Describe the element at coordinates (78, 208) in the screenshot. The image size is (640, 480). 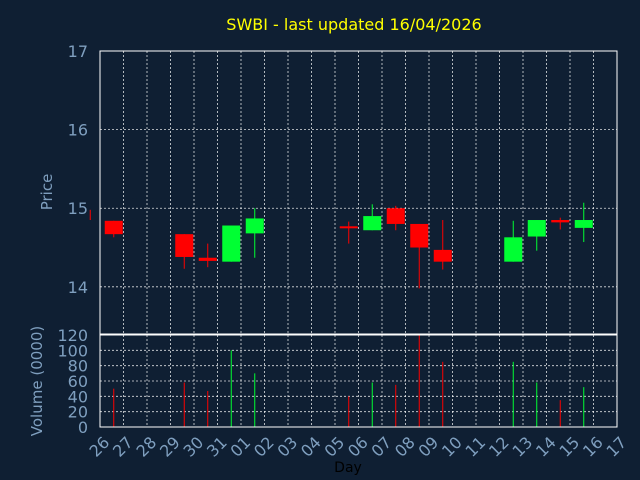
I see `price-tick-label: 15` at that location.